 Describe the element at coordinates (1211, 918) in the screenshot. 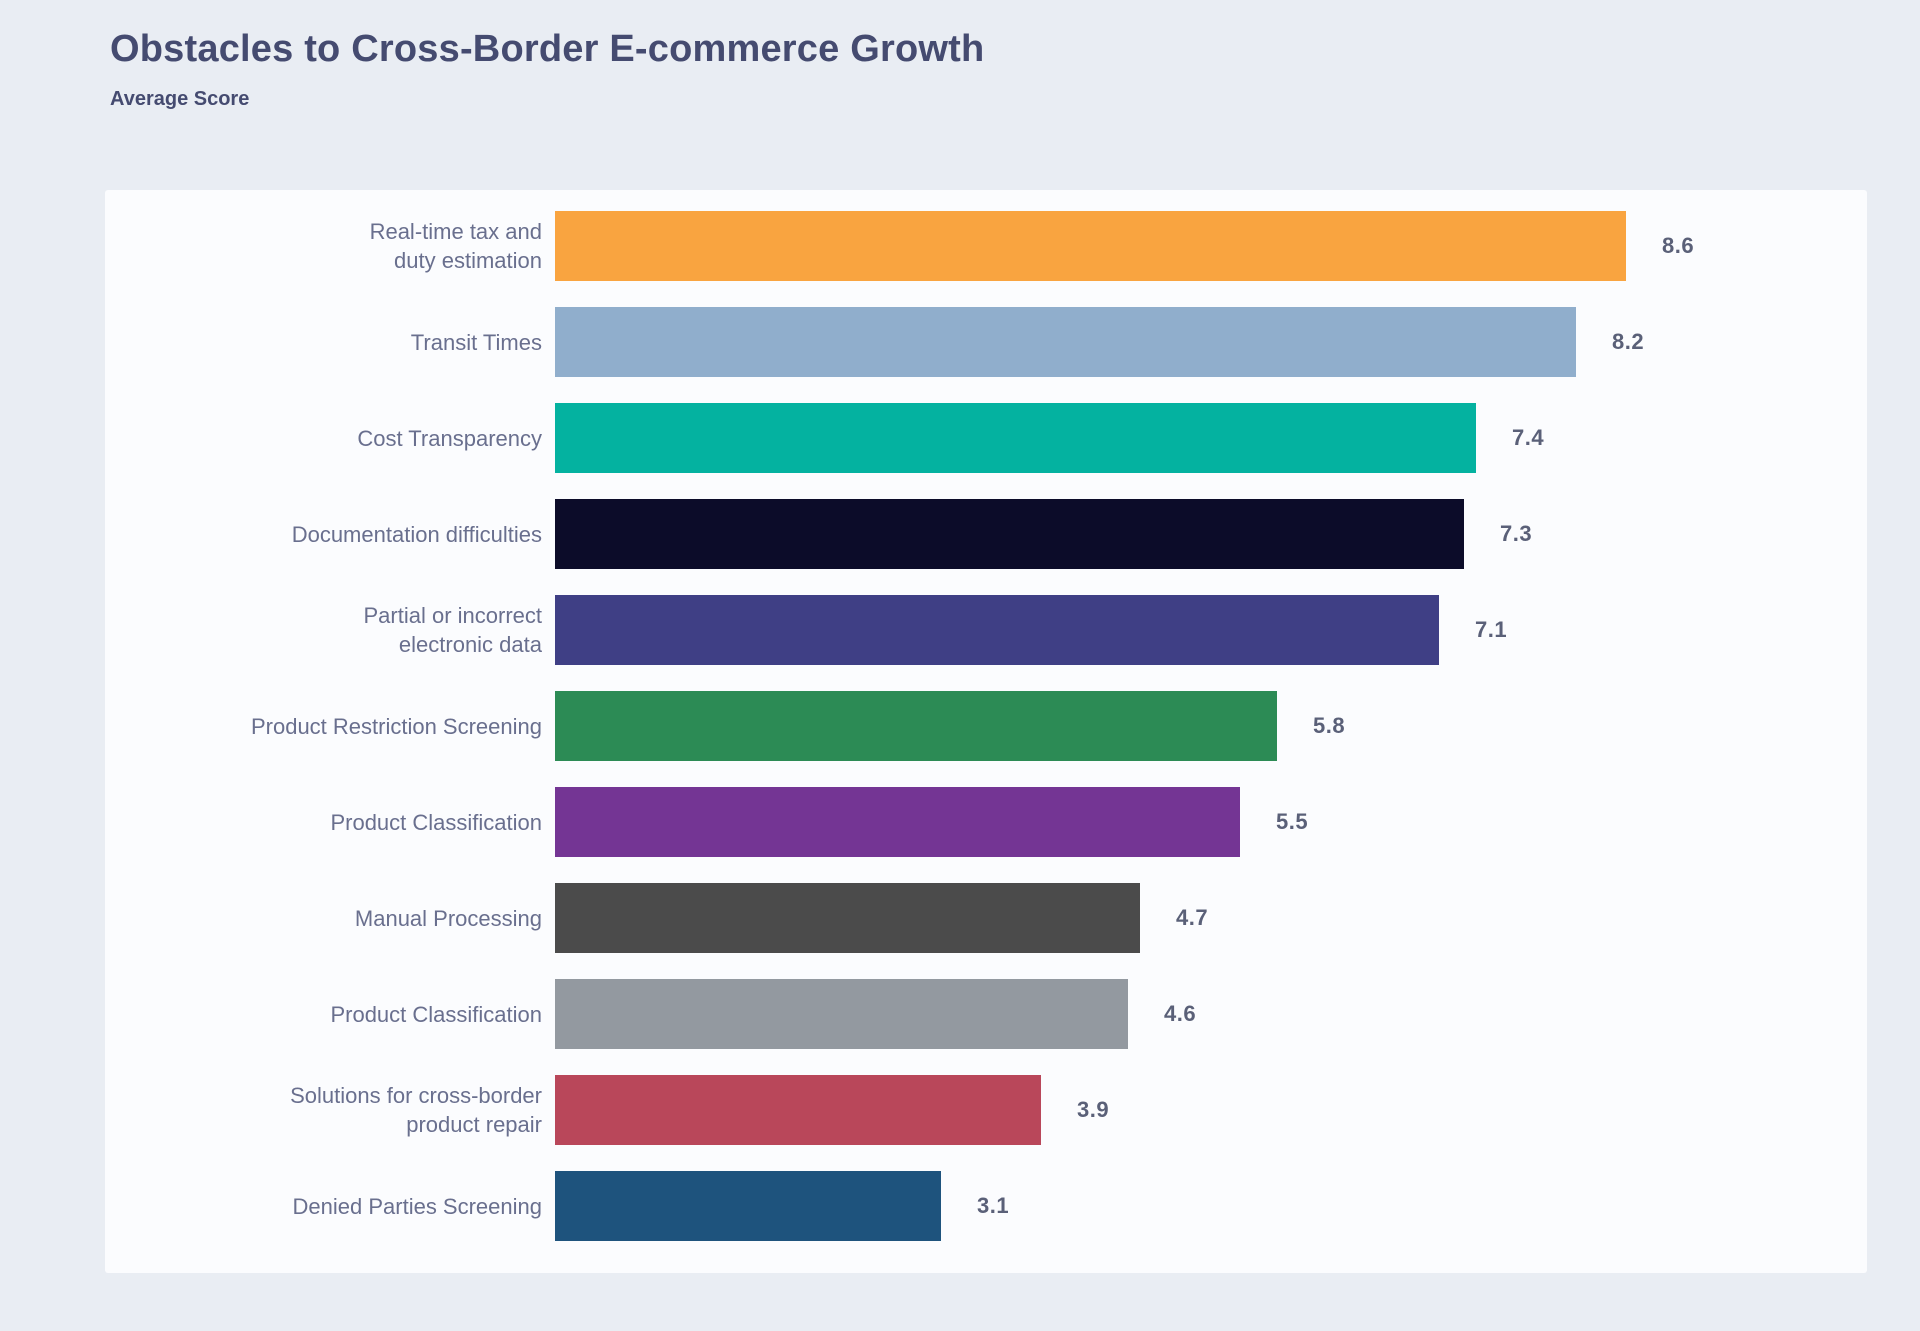

I see `bar-track: 4.7` at that location.